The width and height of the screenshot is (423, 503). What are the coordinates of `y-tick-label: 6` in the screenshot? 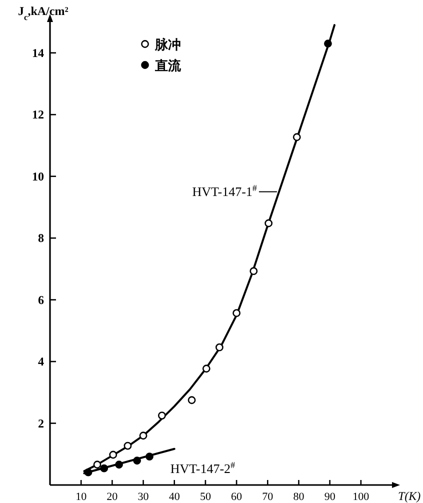 It's located at (41, 299).